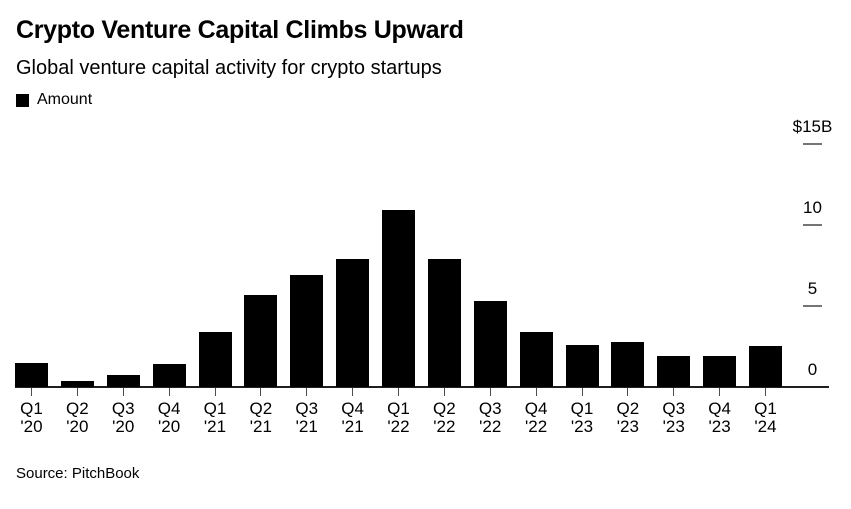 The height and width of the screenshot is (509, 851). I want to click on x-axis-label: Q2'23, so click(628, 418).